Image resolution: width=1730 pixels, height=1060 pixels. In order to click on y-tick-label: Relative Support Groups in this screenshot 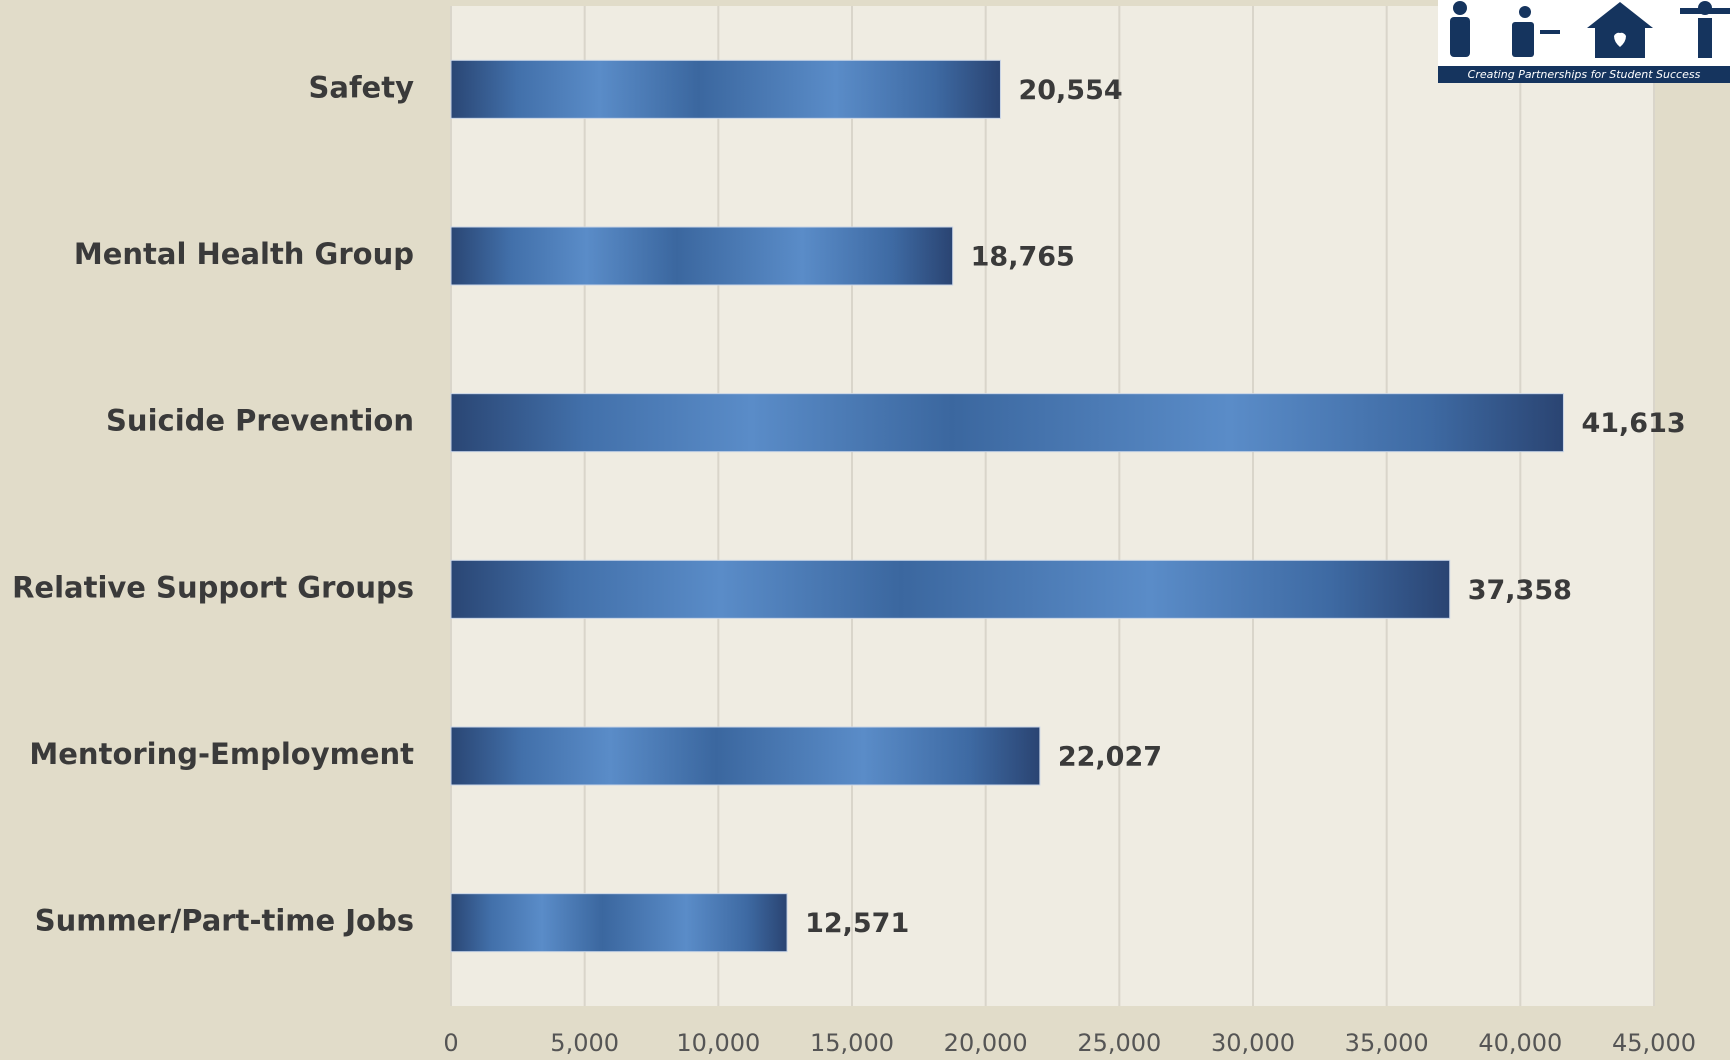, I will do `click(213, 587)`.